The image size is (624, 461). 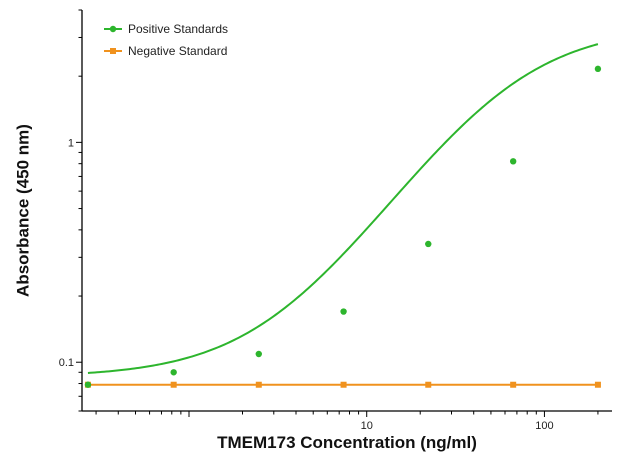 I want to click on y-tick-label: 0.1, so click(x=66, y=363).